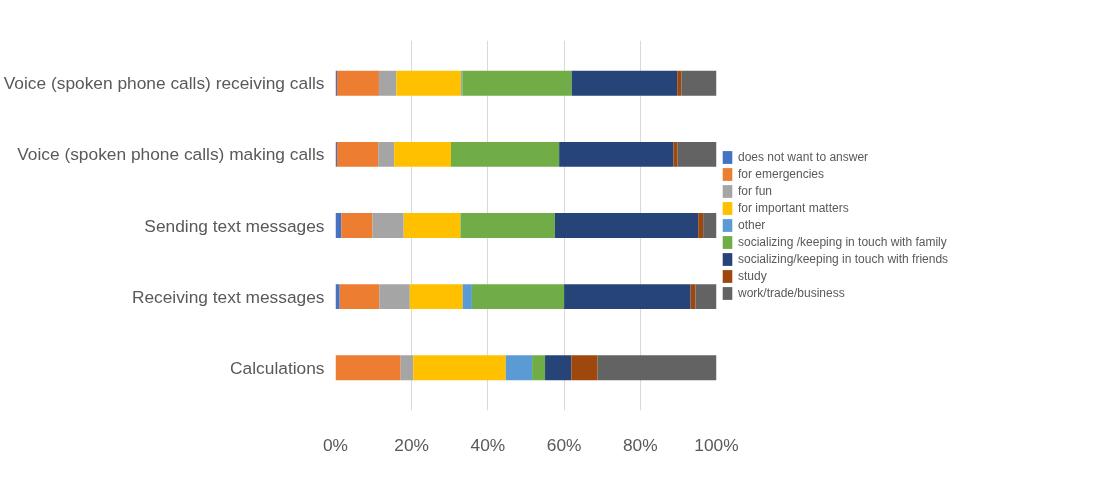 The height and width of the screenshot is (495, 1118). What do you see at coordinates (277, 367) in the screenshot?
I see `y-tick-label: Calculations` at bounding box center [277, 367].